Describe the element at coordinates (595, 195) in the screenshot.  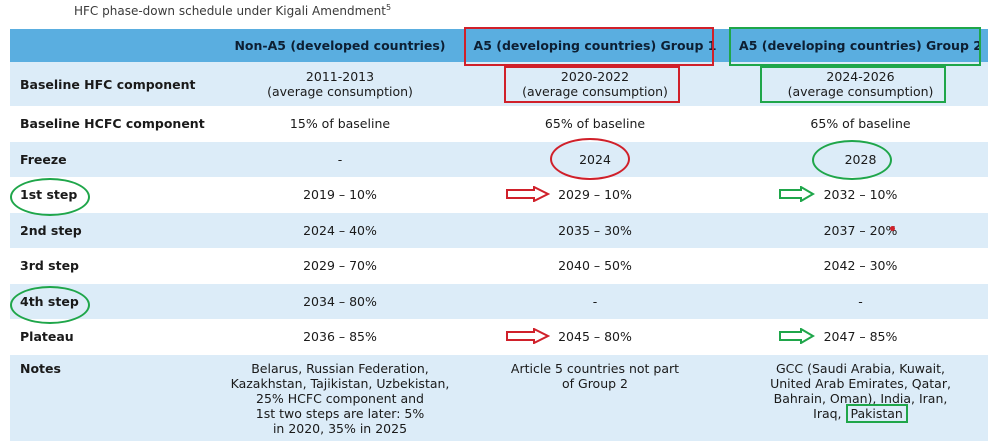
I see `table-cell: 2029 – 10%` at that location.